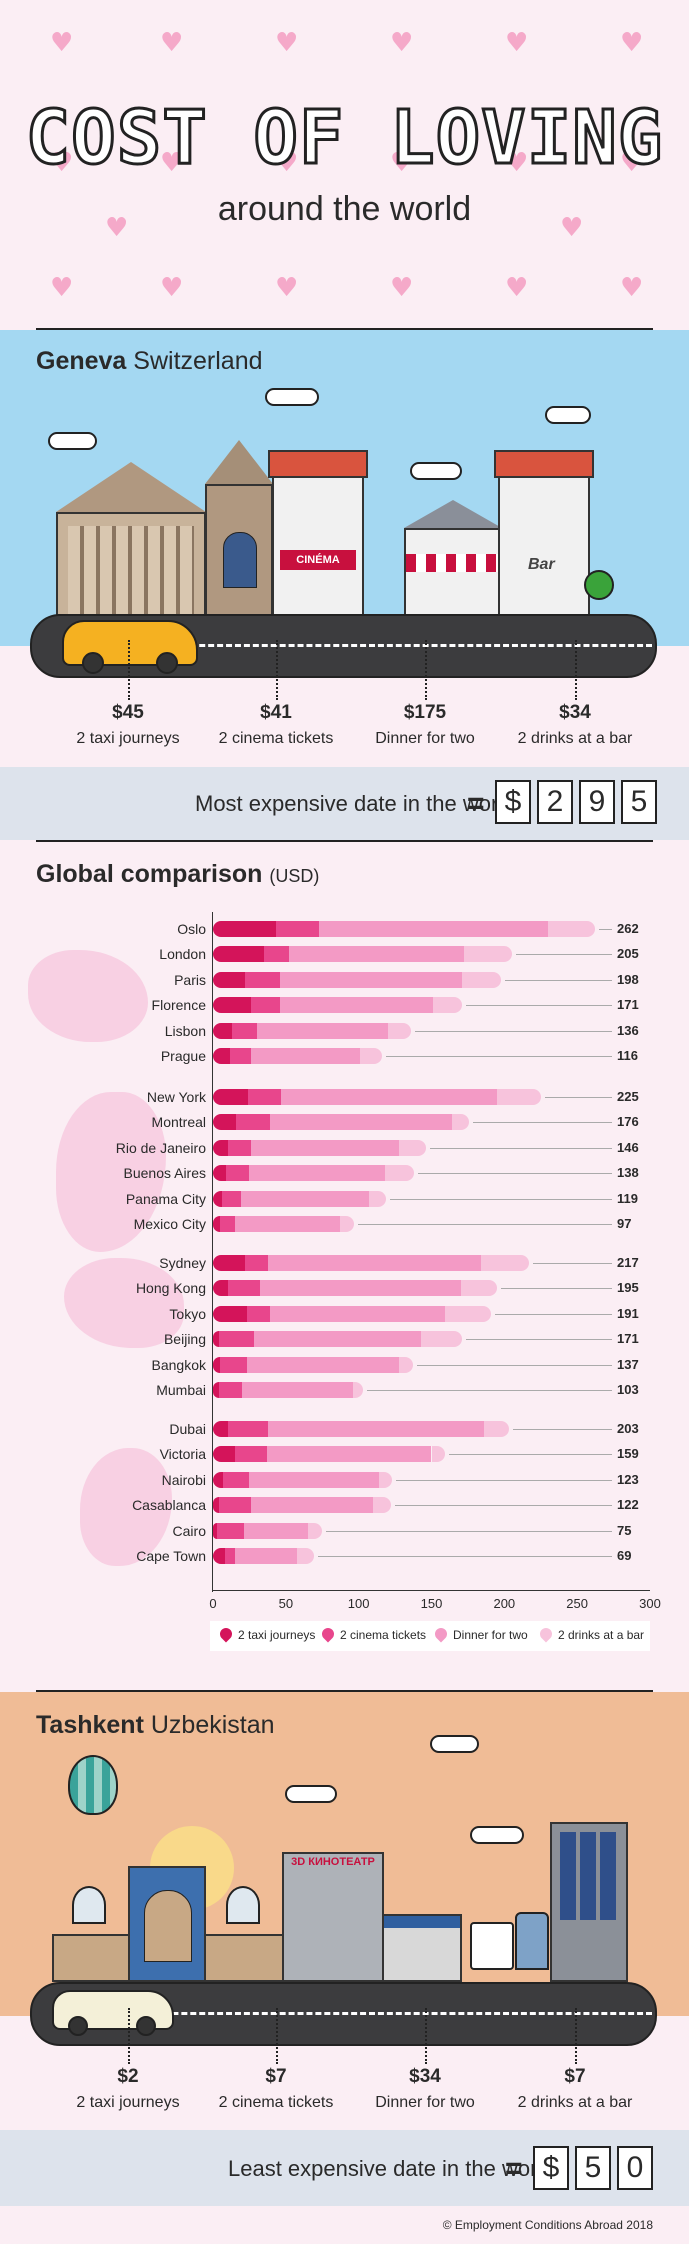 The width and height of the screenshot is (689, 2244). Describe the element at coordinates (555, 802) in the screenshot. I see `summary-digit: 2` at that location.